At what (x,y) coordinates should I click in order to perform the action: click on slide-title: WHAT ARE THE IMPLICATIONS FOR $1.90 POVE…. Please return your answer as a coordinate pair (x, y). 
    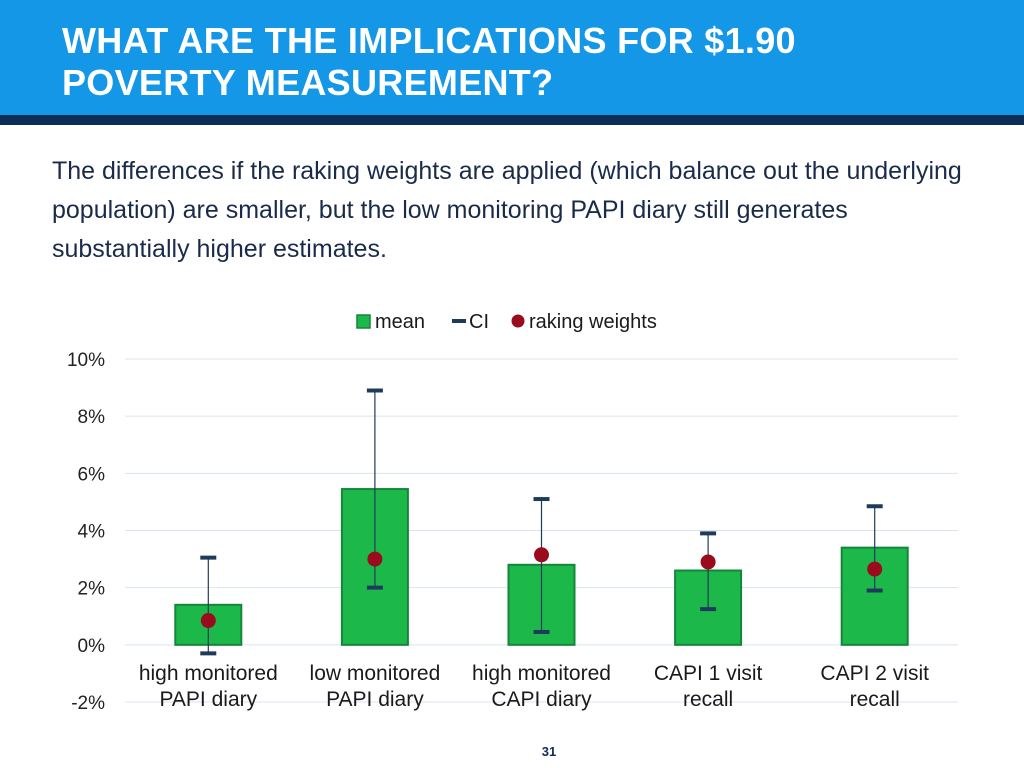
    Looking at the image, I should click on (532, 62).